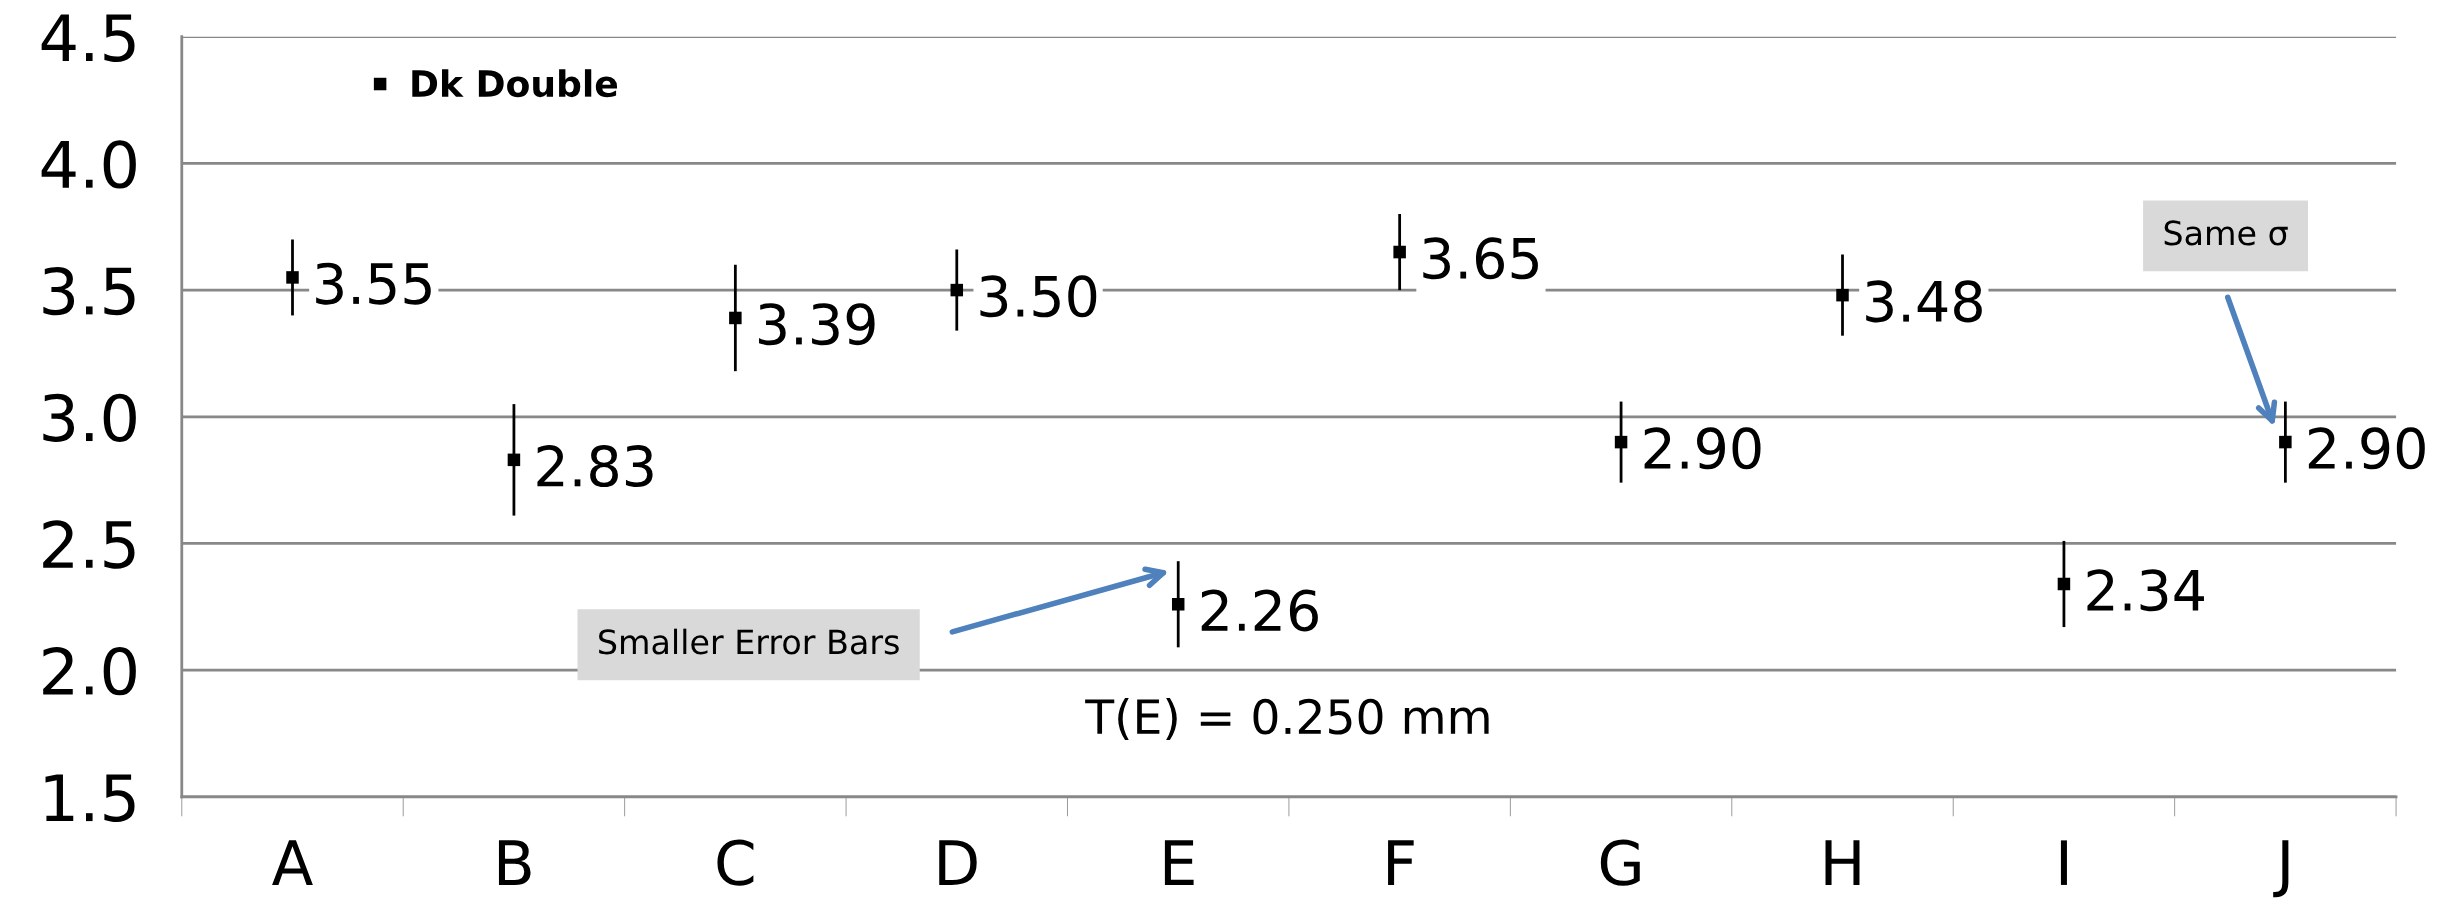 This screenshot has height=918, width=2440. I want to click on data-label: 3.48, so click(1924, 301).